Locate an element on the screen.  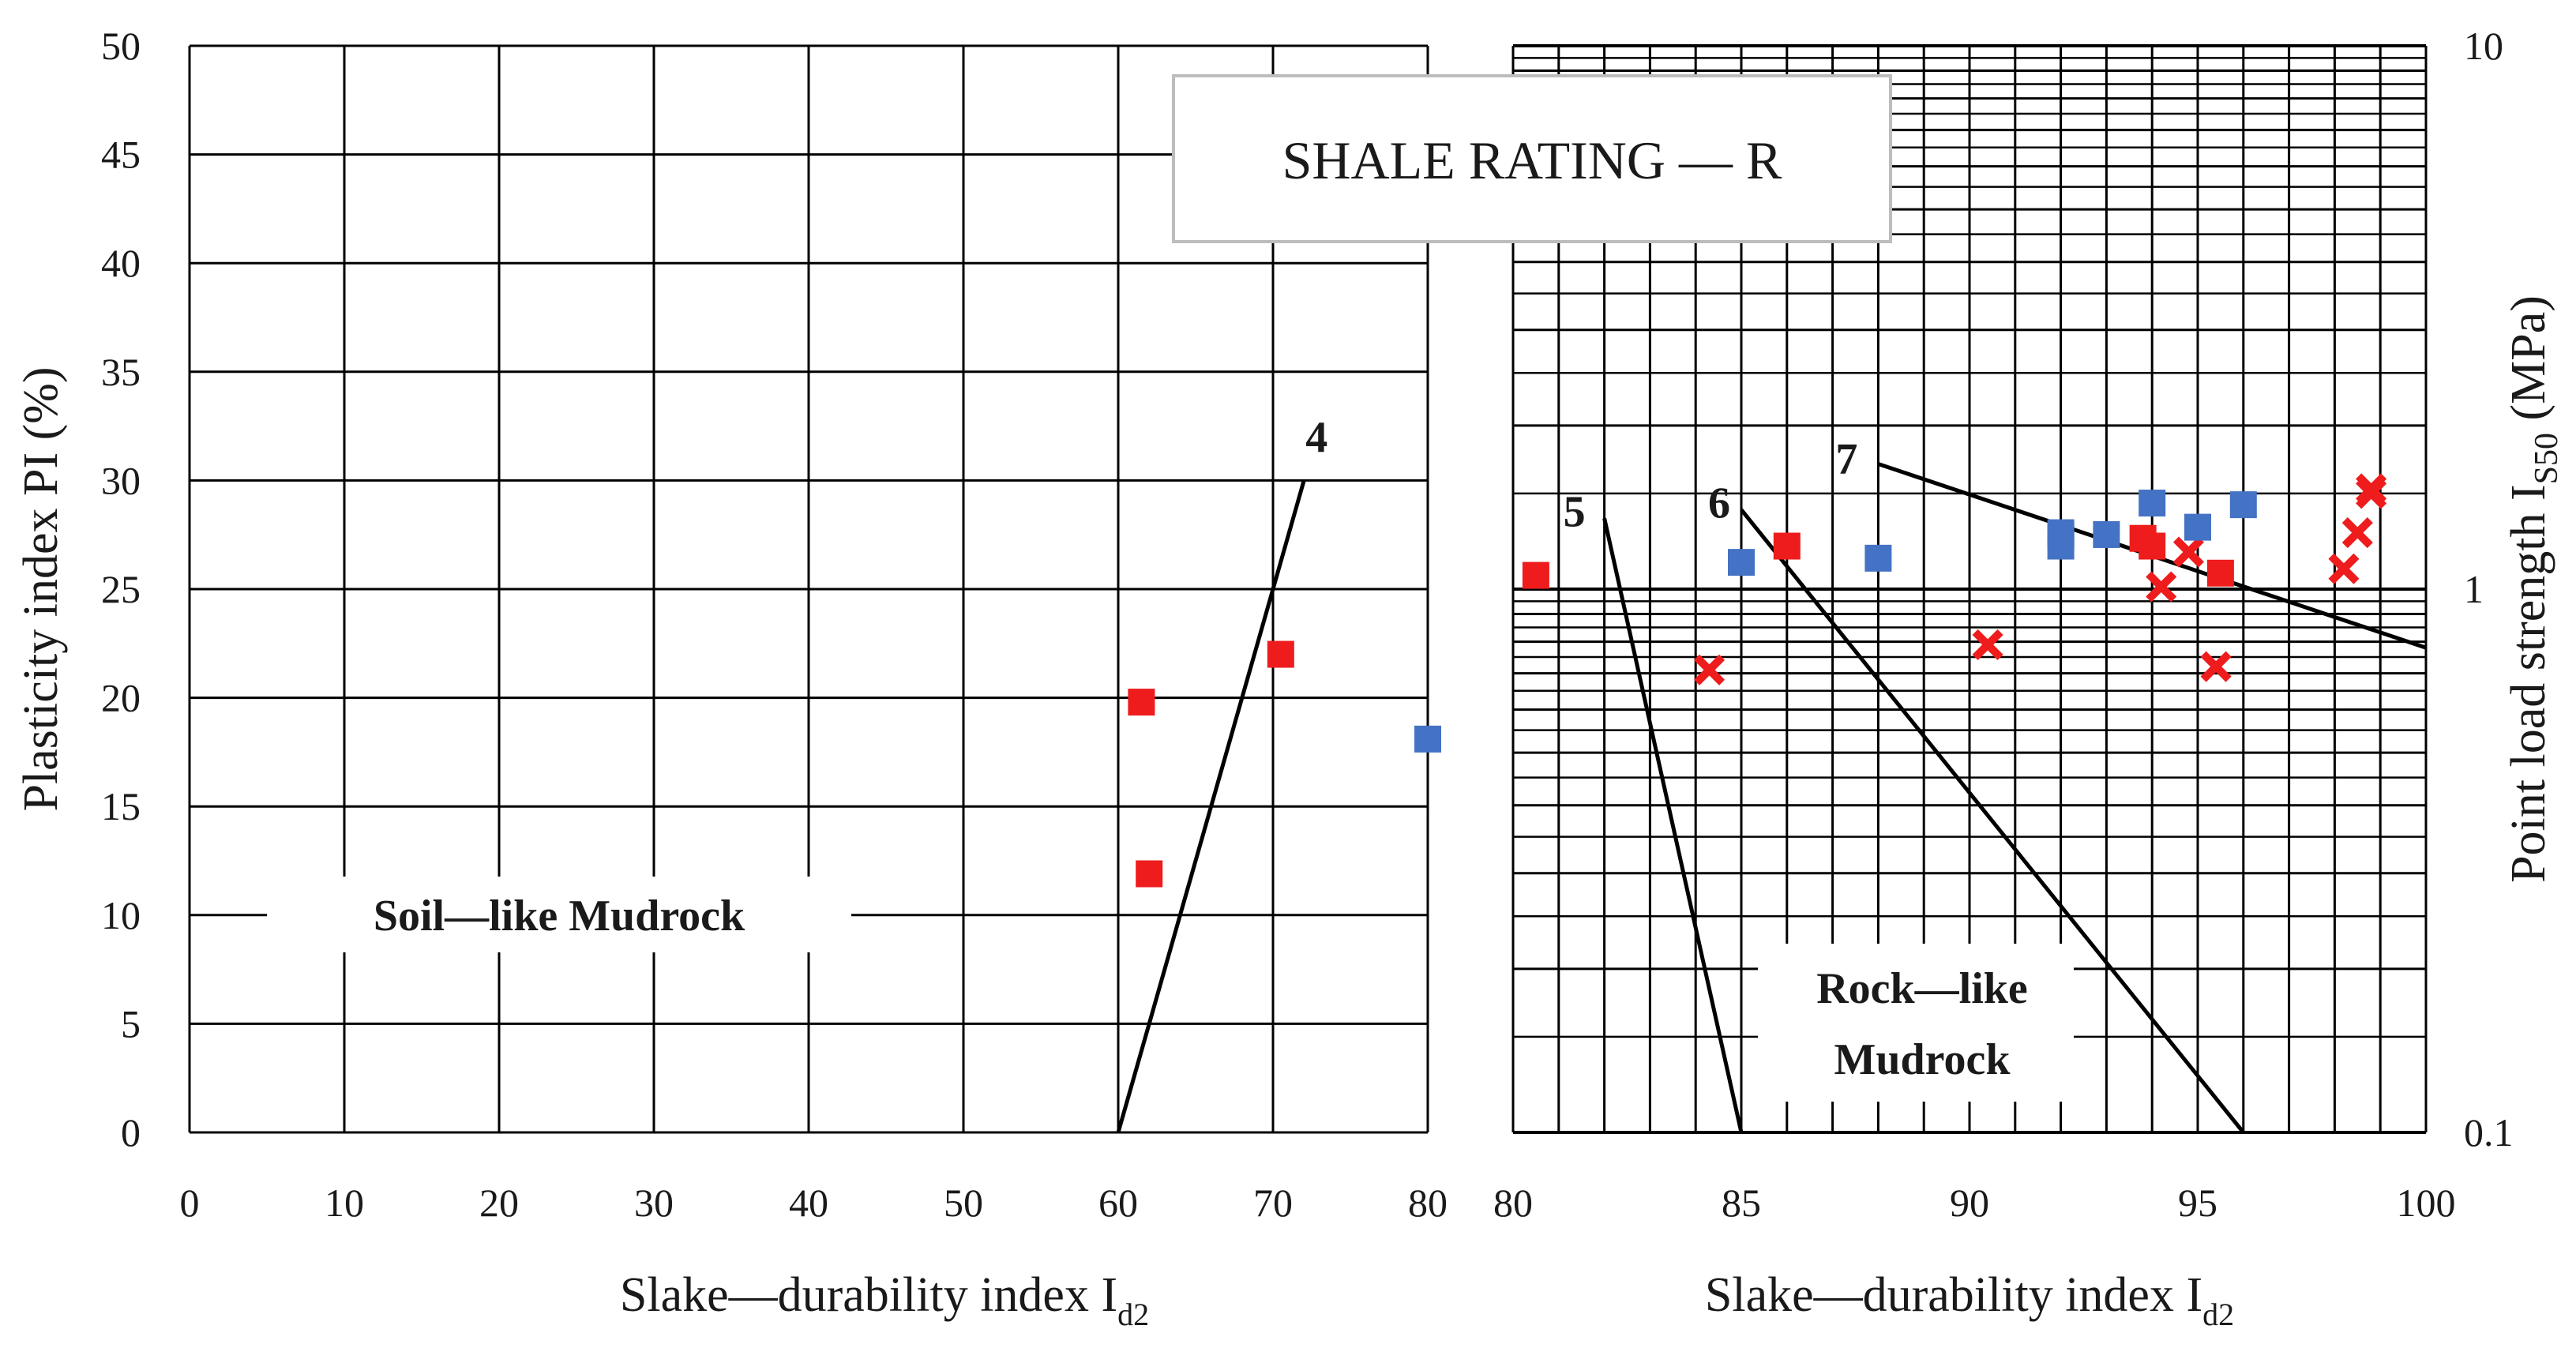
left-boundary-line is located at coordinates (1211, 806).